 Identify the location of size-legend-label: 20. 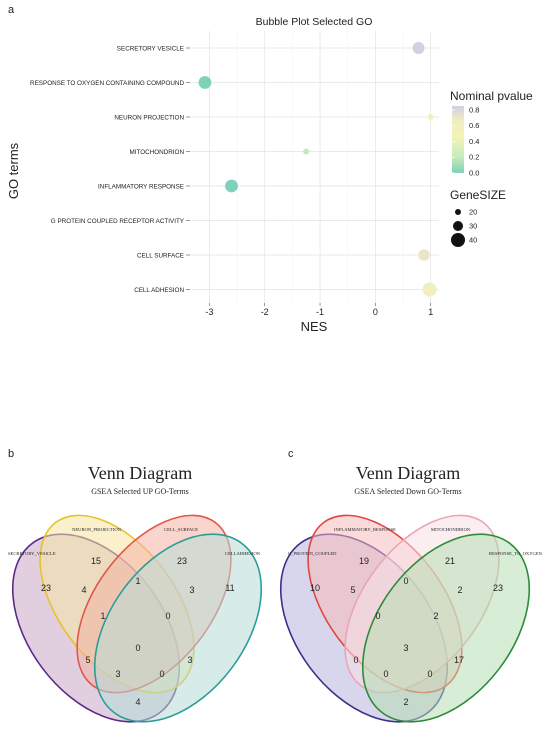
(473, 212).